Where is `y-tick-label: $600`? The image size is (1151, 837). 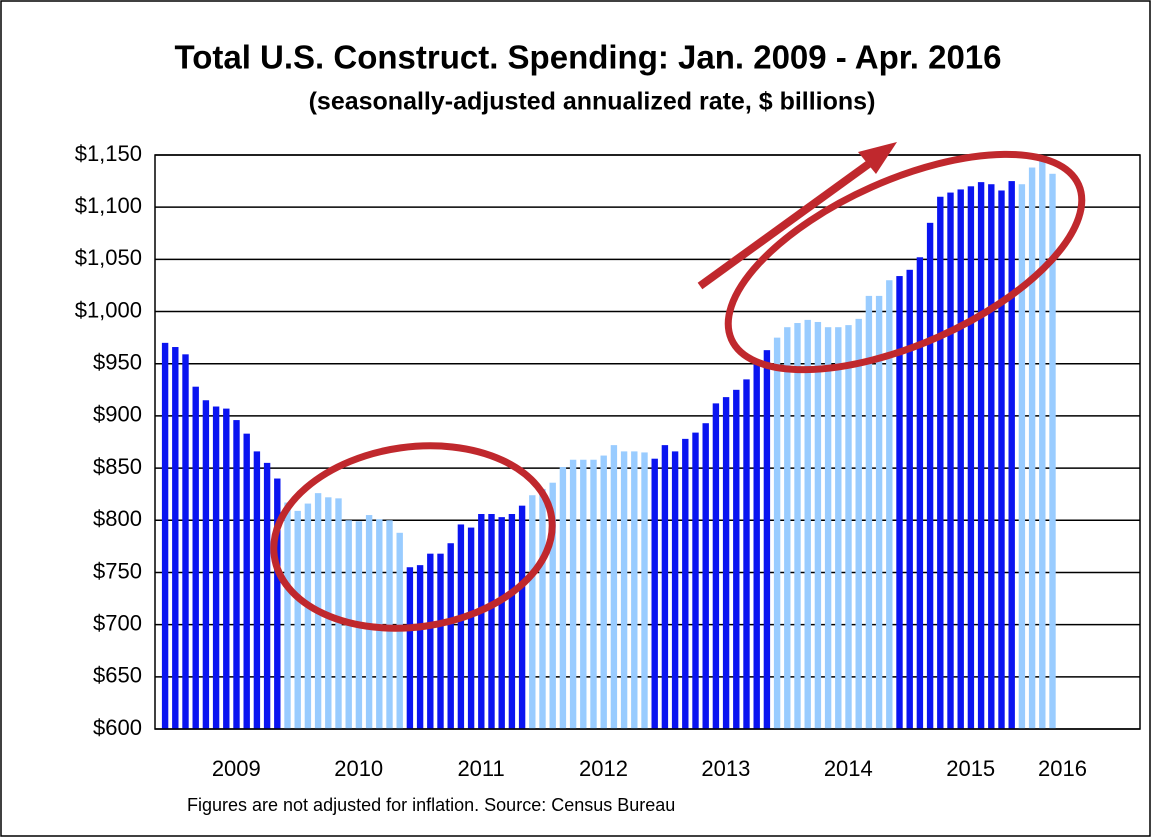 y-tick-label: $600 is located at coordinates (117, 727).